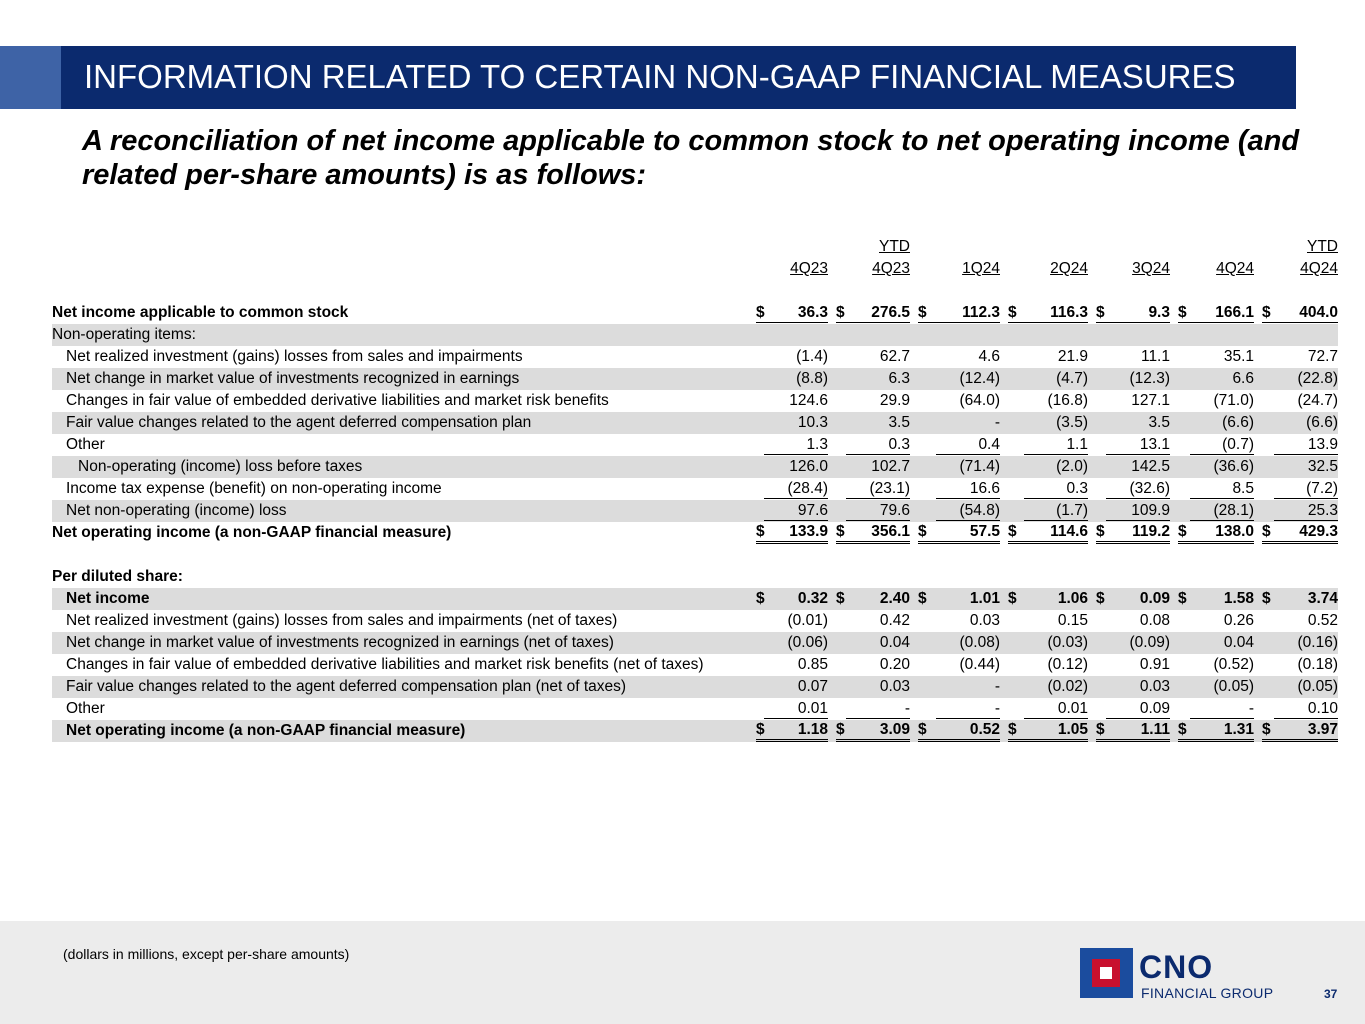 The width and height of the screenshot is (1365, 1024). What do you see at coordinates (1234, 400) in the screenshot?
I see `cell-value: (71.0)` at bounding box center [1234, 400].